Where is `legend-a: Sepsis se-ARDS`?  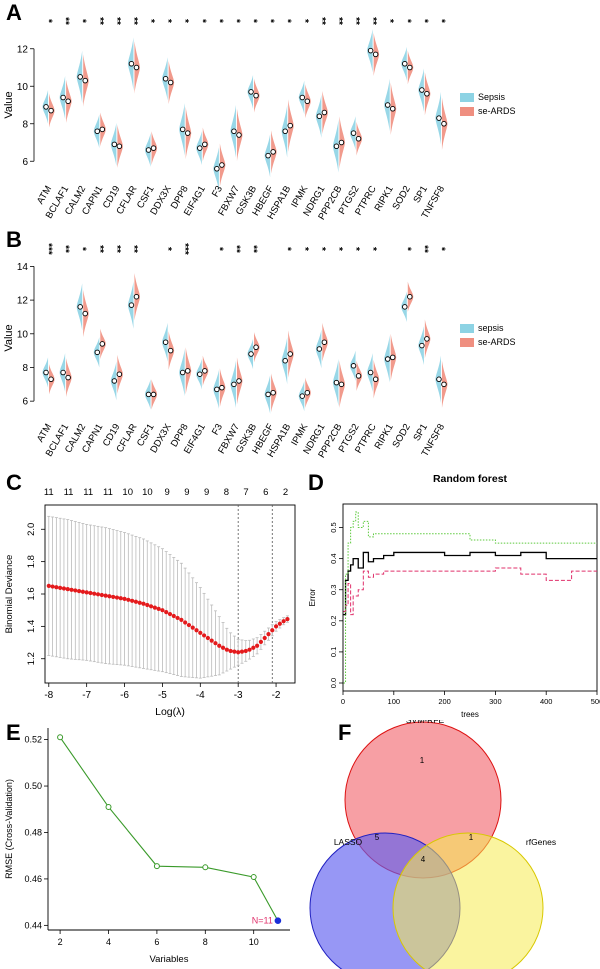 legend-a: Sepsis se-ARDS is located at coordinates (488, 106).